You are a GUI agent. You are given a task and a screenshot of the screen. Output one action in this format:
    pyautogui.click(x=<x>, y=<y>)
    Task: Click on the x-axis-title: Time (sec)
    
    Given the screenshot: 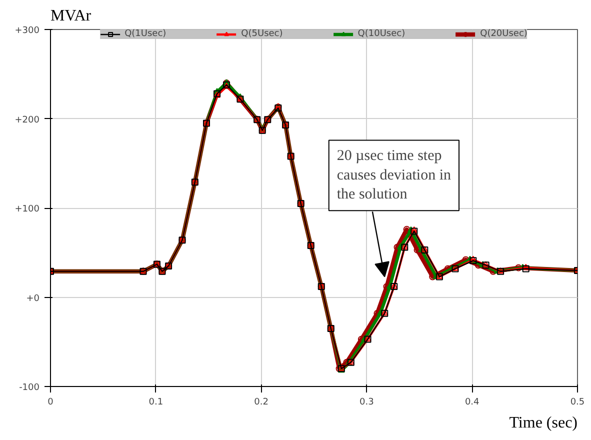 What is the action you would take?
    pyautogui.click(x=543, y=423)
    